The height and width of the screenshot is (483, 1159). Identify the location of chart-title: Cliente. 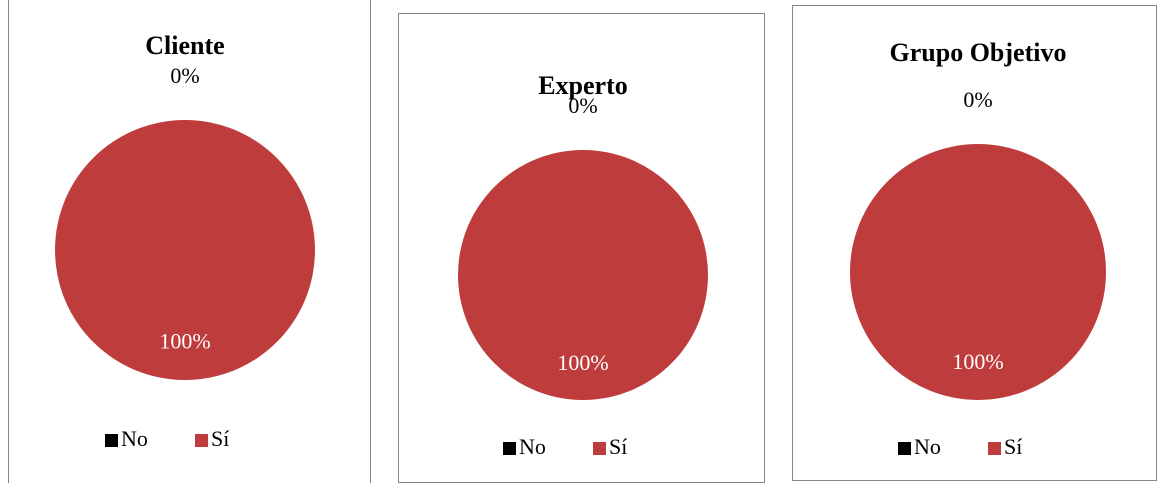
(184, 45).